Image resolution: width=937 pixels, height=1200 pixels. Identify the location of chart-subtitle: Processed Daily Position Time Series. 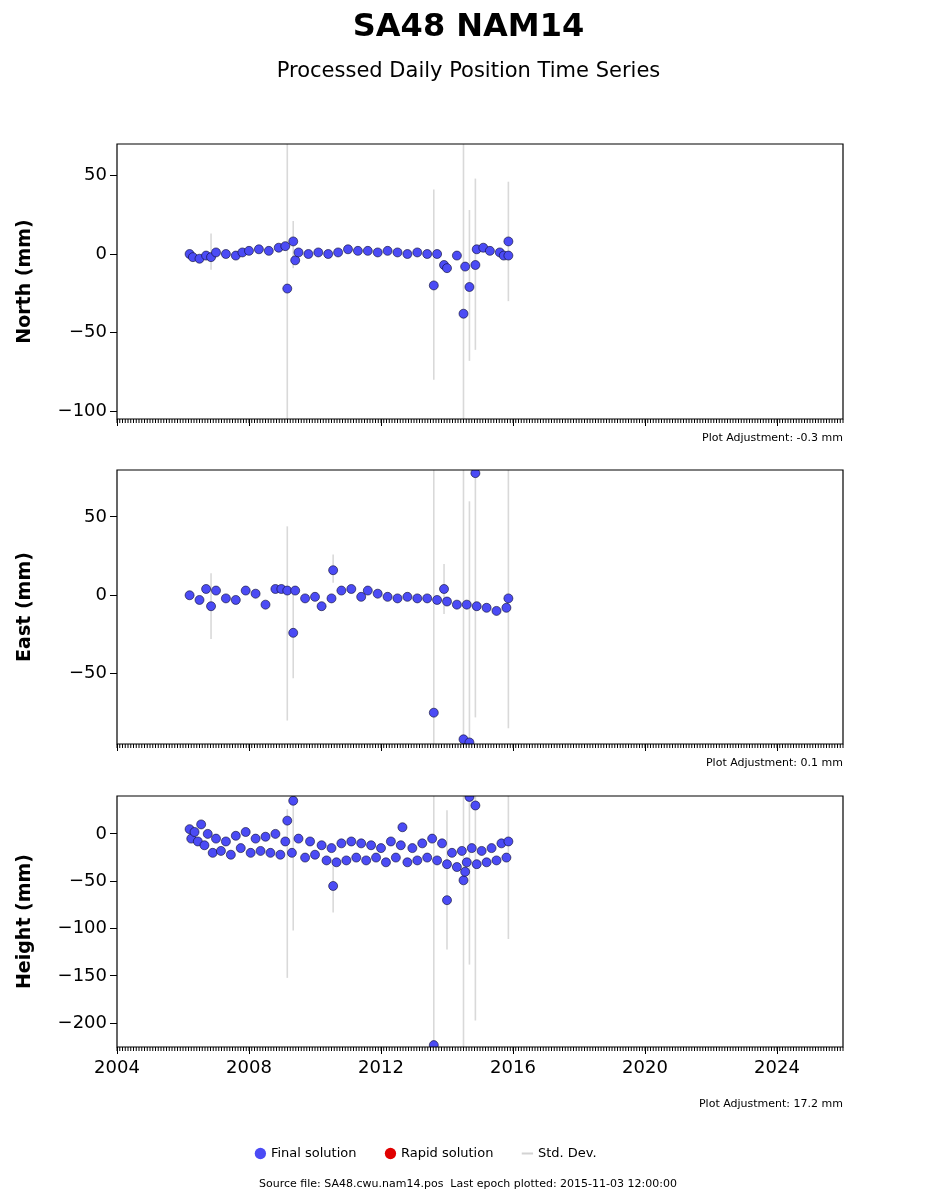
(468, 70).